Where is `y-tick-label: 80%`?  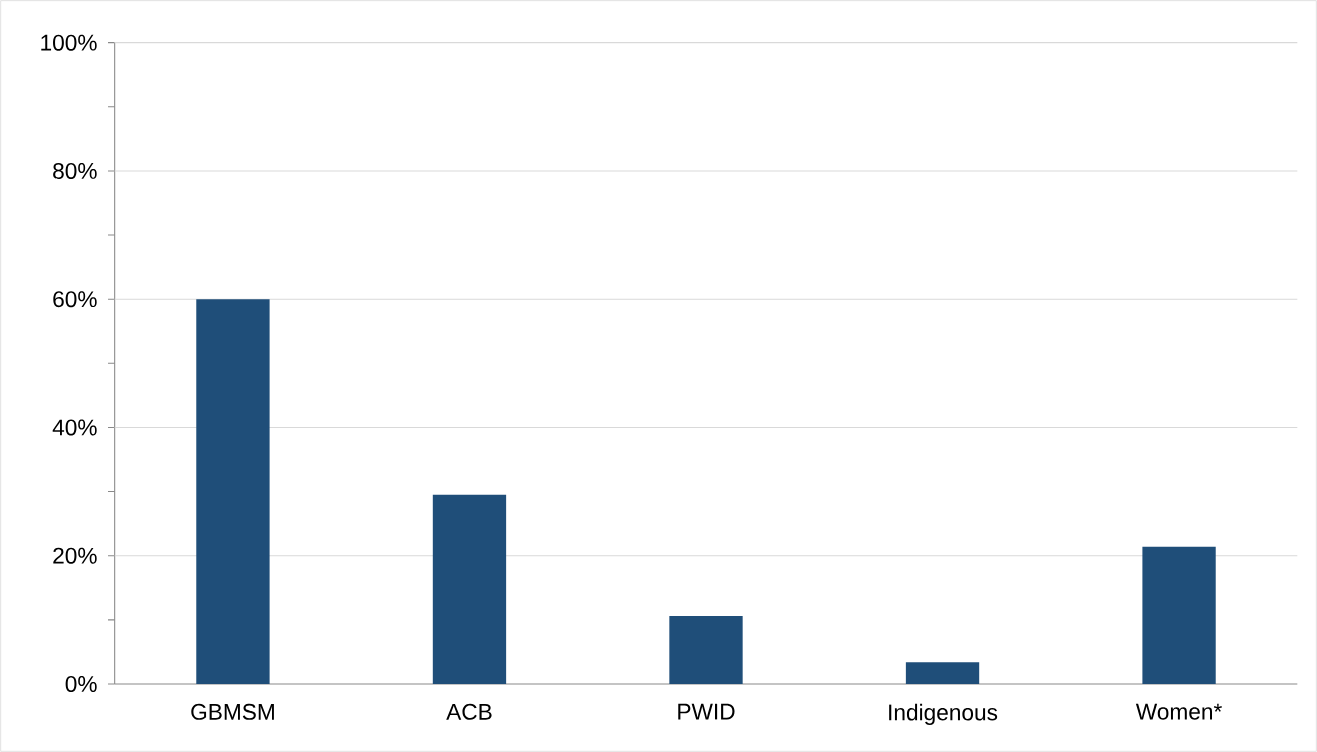 y-tick-label: 80% is located at coordinates (75, 170).